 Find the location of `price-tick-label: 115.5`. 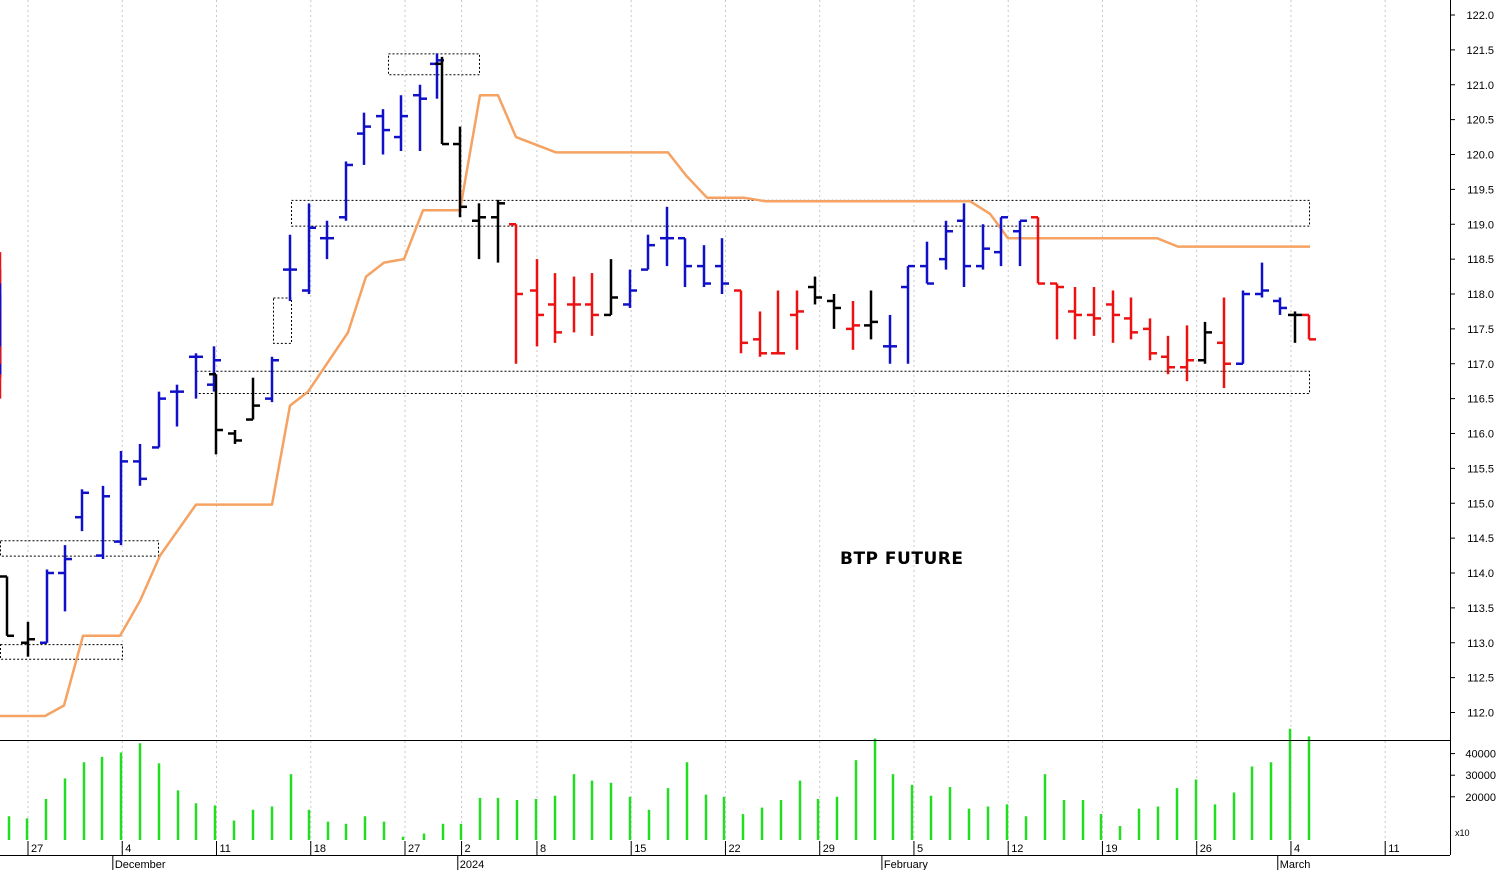

price-tick-label: 115.5 is located at coordinates (1480, 469).